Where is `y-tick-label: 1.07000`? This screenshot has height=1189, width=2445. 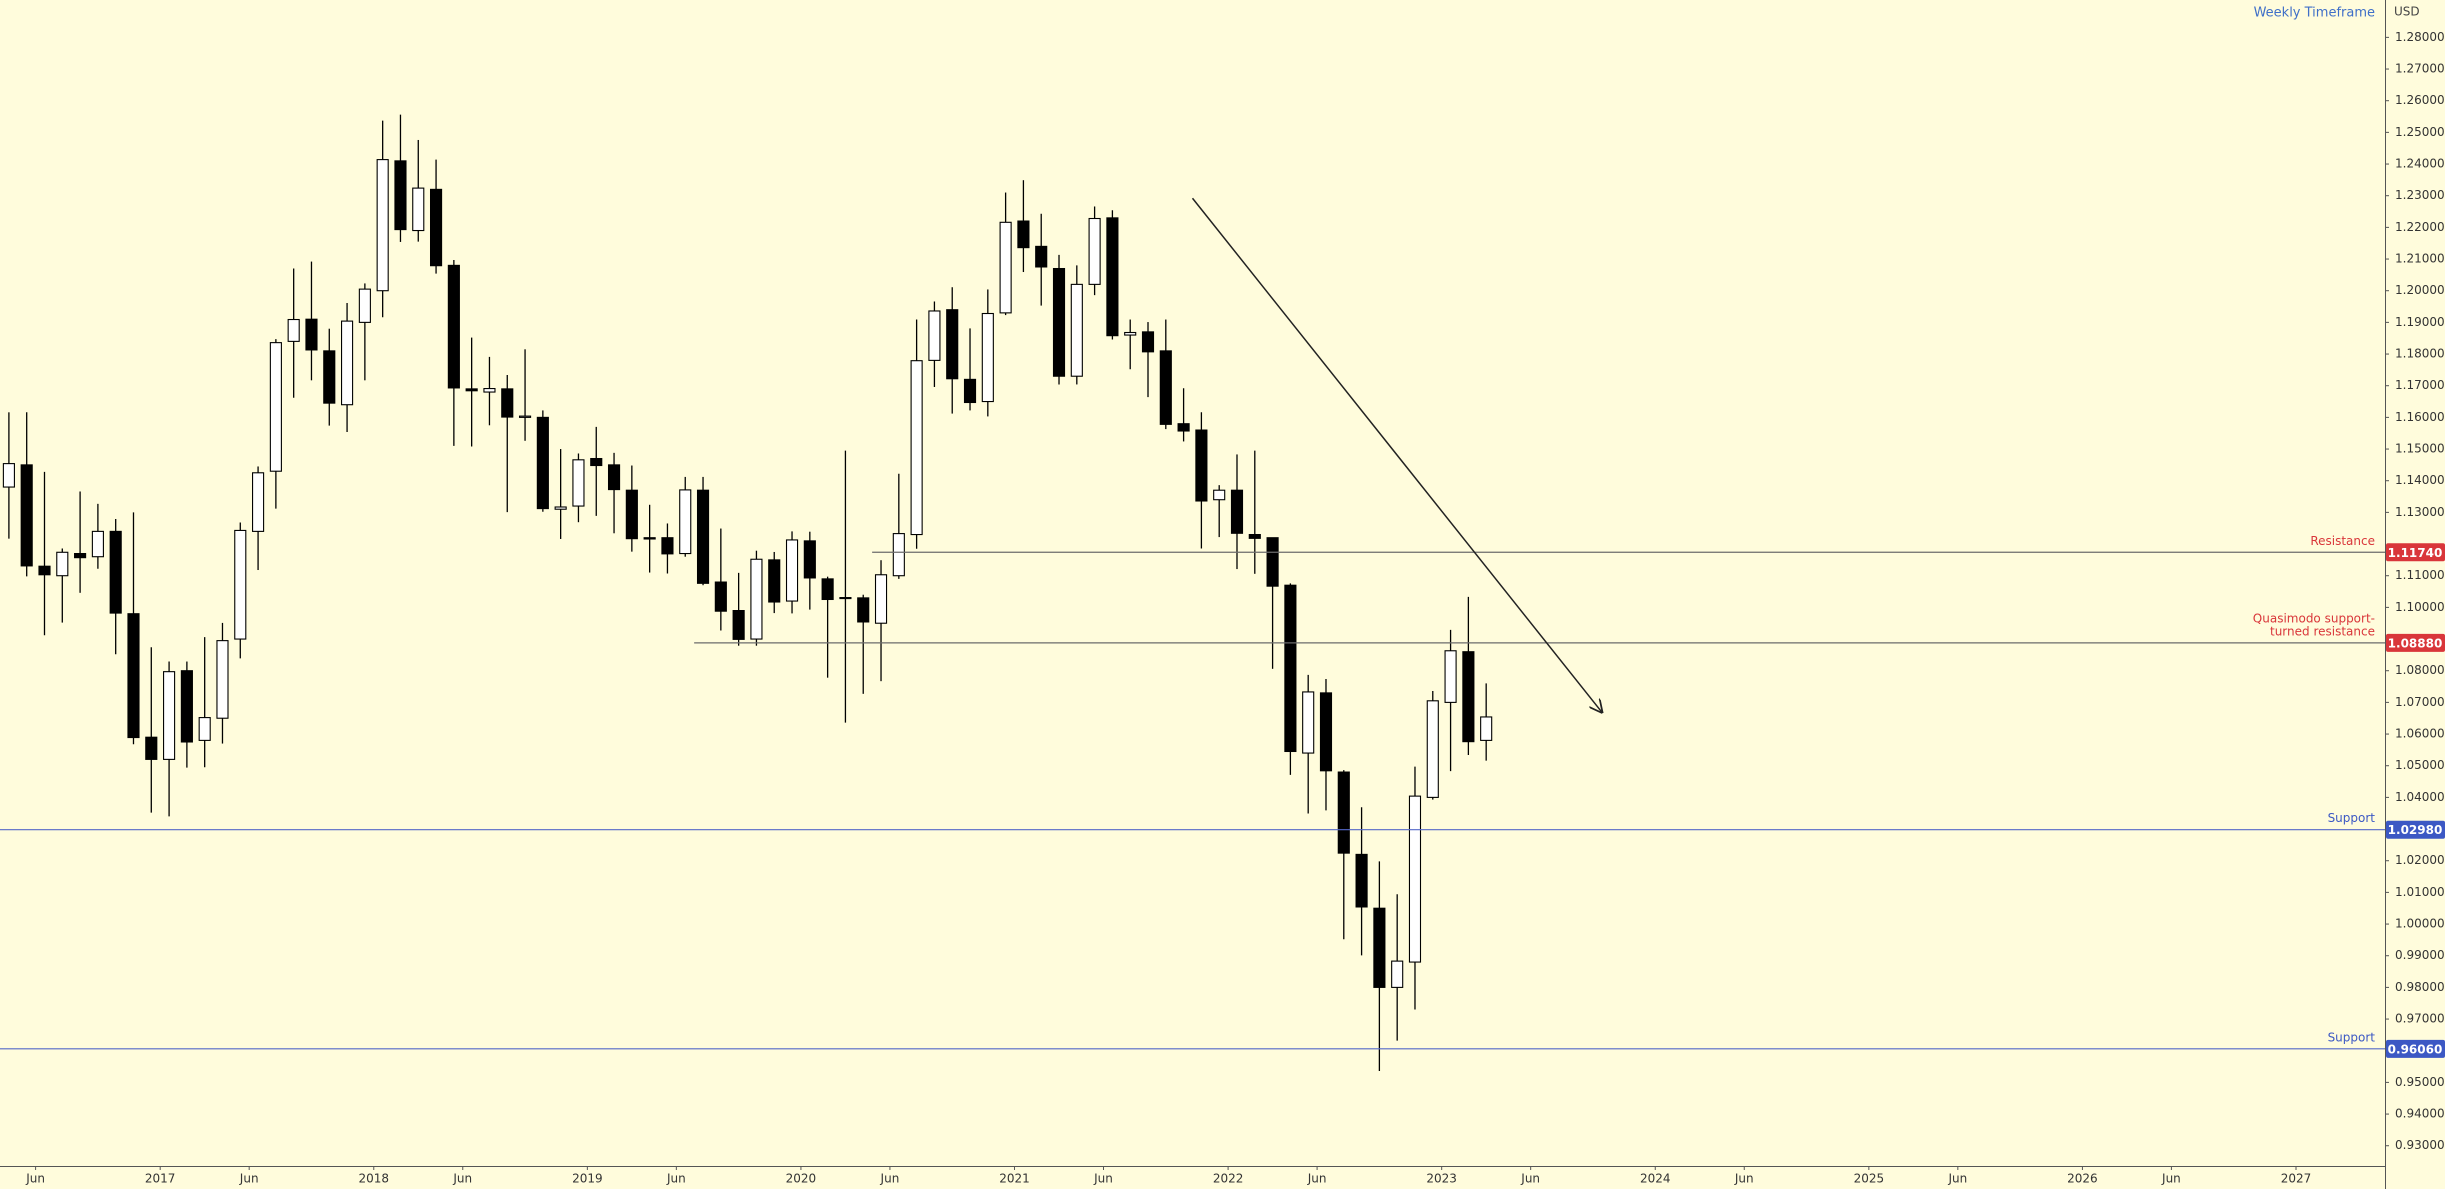 y-tick-label: 1.07000 is located at coordinates (2420, 702).